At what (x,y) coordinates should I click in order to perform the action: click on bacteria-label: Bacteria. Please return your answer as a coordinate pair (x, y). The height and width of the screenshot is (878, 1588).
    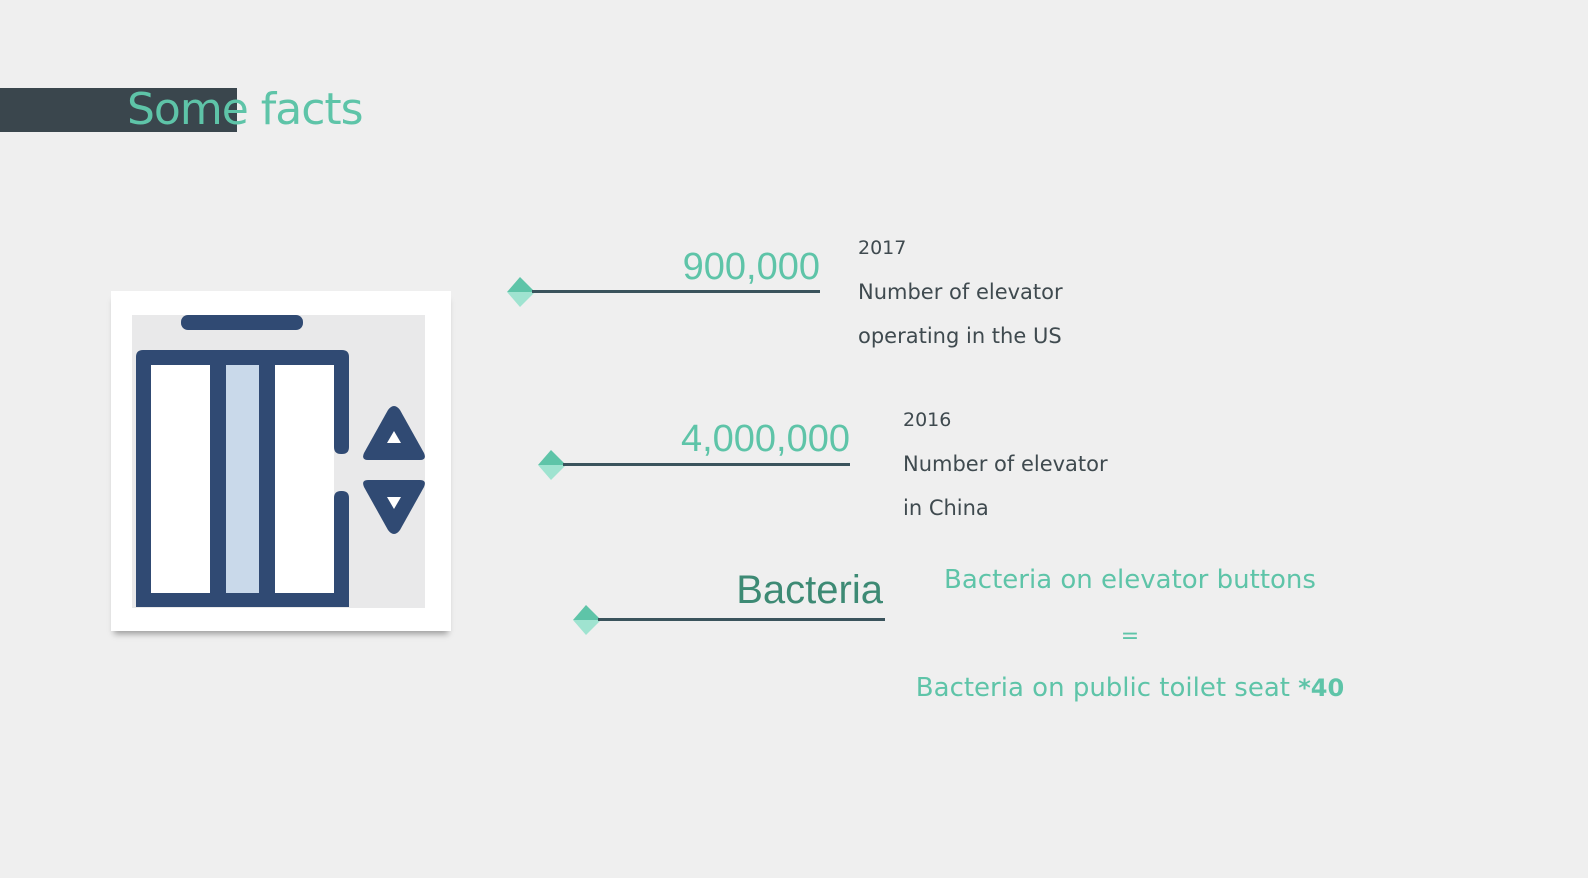
    Looking at the image, I should click on (809, 590).